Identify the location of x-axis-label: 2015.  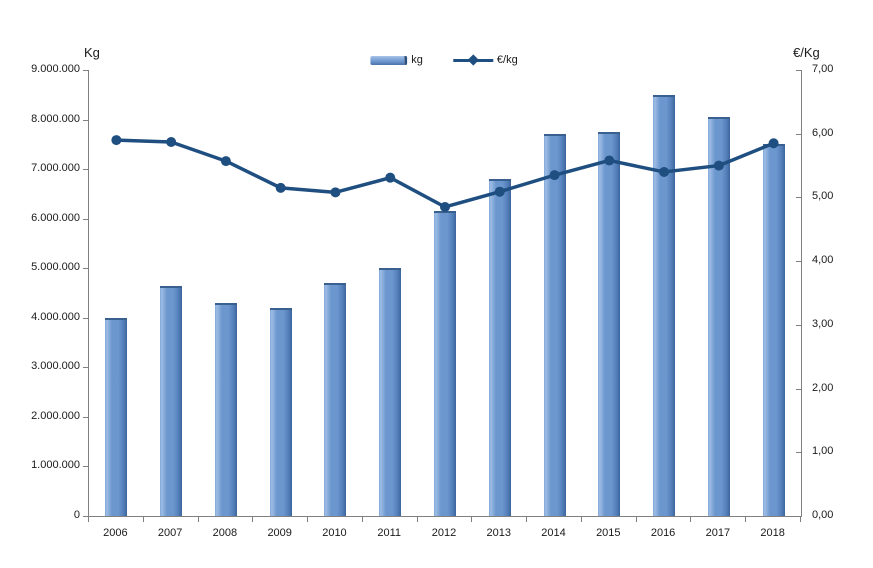
(608, 533).